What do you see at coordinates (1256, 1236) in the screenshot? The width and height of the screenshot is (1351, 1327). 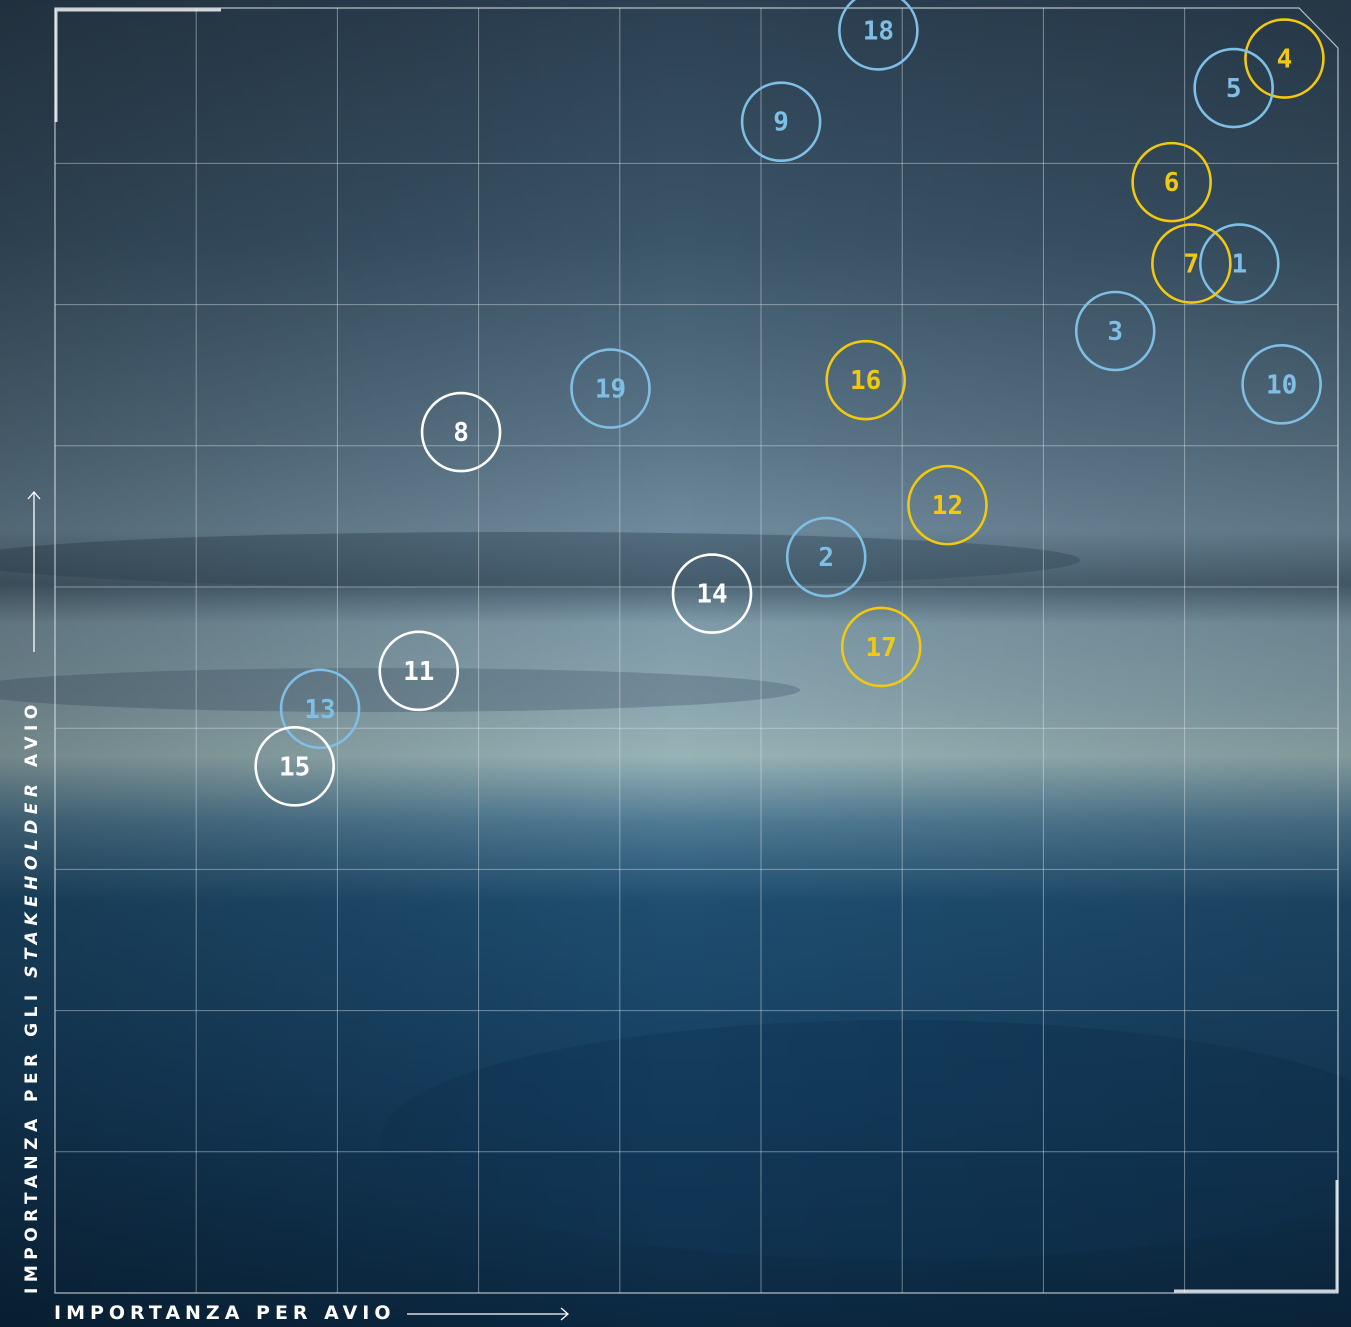 I see `corner-bracket-bottom-right` at bounding box center [1256, 1236].